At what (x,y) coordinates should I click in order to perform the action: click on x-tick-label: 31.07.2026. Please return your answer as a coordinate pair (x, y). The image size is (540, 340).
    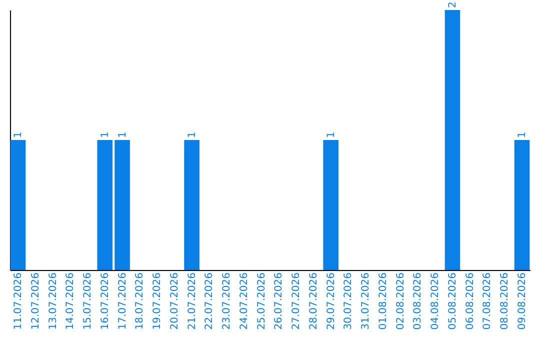
    Looking at the image, I should click on (366, 301).